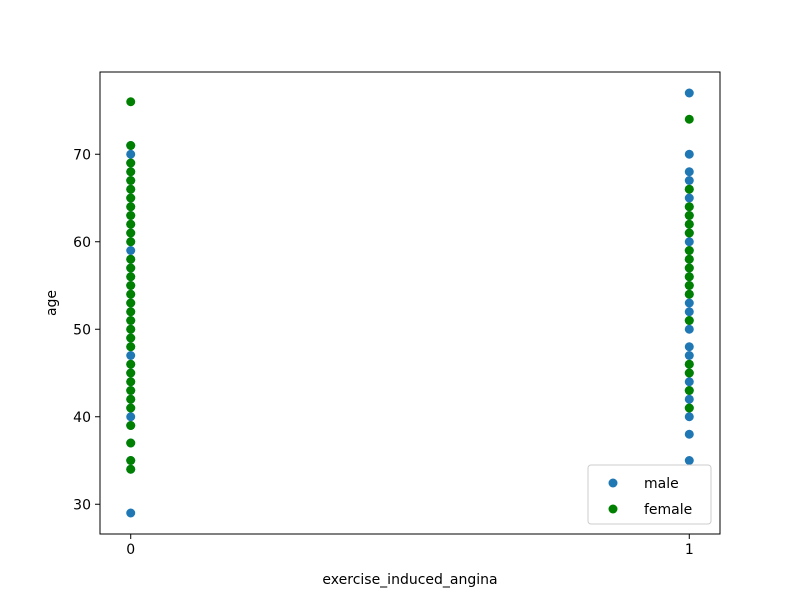 The image size is (800, 600). Describe the element at coordinates (613, 509) in the screenshot. I see `female-legend-marker` at that location.